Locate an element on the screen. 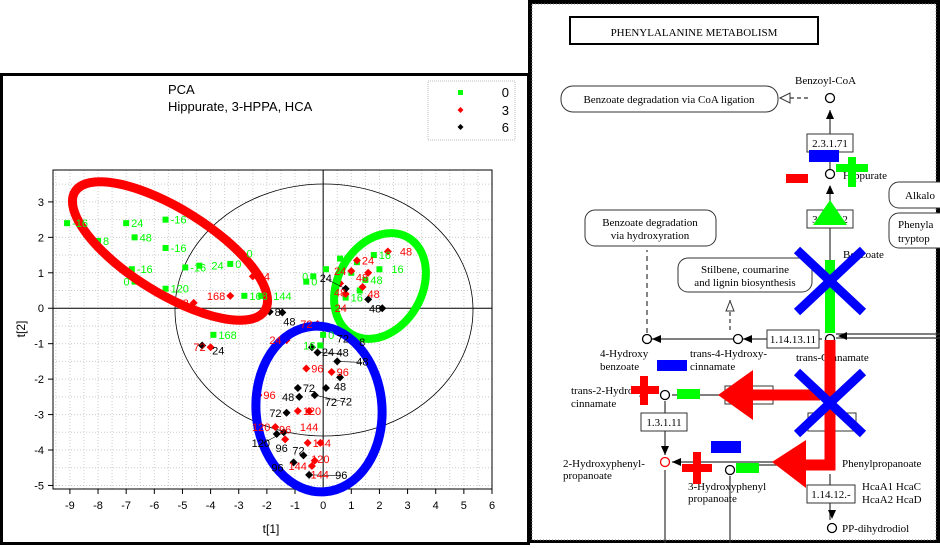 This screenshot has width=940, height=548. chart-title: PCA is located at coordinates (181, 89).